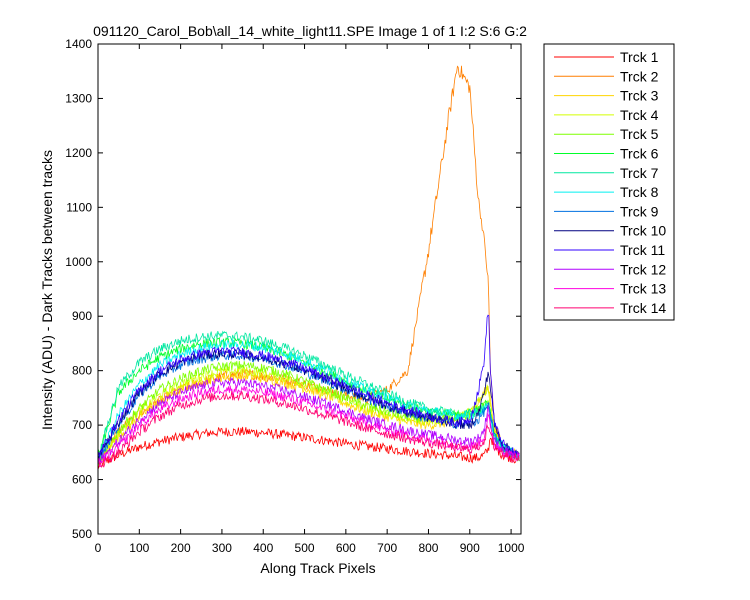 The image size is (750, 600). What do you see at coordinates (317, 568) in the screenshot?
I see `x-axis-label: Along Track Pixels` at bounding box center [317, 568].